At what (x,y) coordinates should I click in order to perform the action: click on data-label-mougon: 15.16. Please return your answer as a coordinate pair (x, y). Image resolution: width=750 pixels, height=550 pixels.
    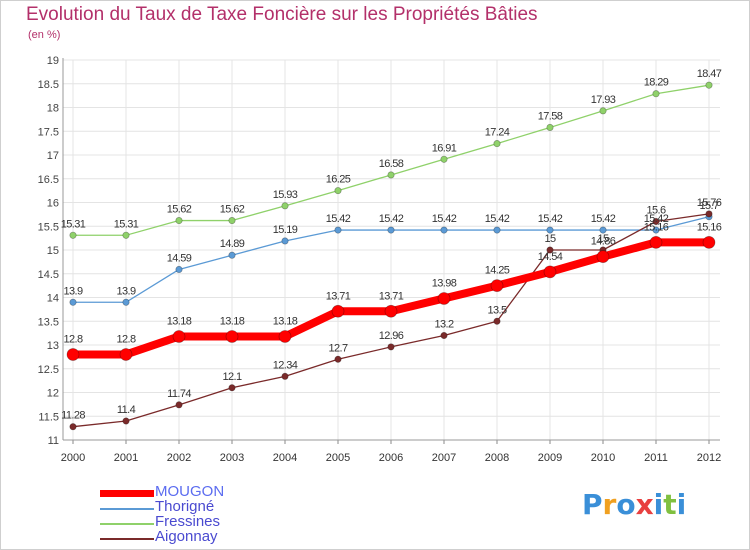
    Looking at the image, I should click on (656, 227).